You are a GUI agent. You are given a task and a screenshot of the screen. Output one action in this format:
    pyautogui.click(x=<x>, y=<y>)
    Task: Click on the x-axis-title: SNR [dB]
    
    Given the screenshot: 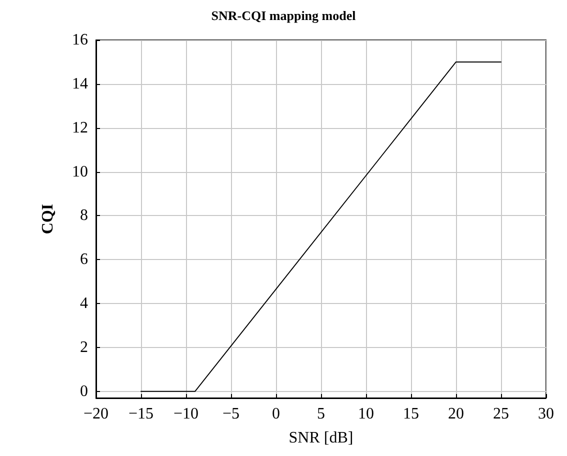 What is the action you would take?
    pyautogui.click(x=321, y=438)
    